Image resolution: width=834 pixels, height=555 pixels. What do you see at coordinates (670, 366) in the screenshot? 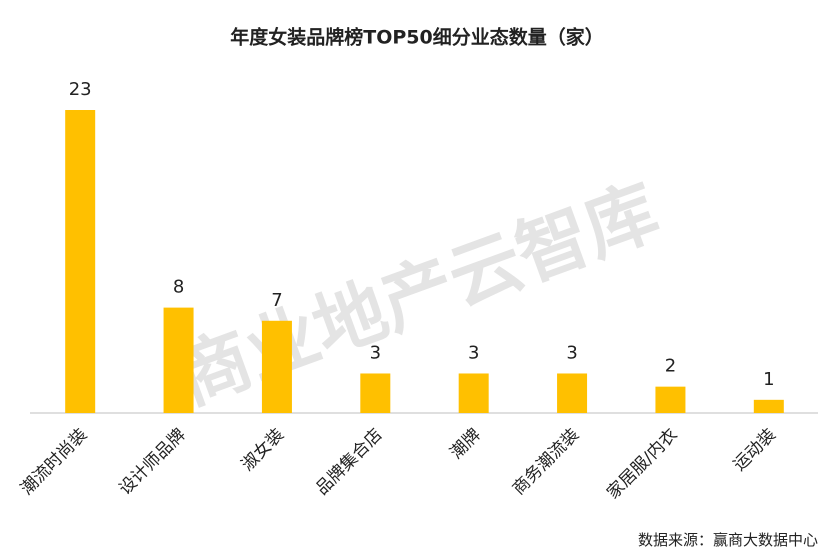
I see `data-label: 2` at bounding box center [670, 366].